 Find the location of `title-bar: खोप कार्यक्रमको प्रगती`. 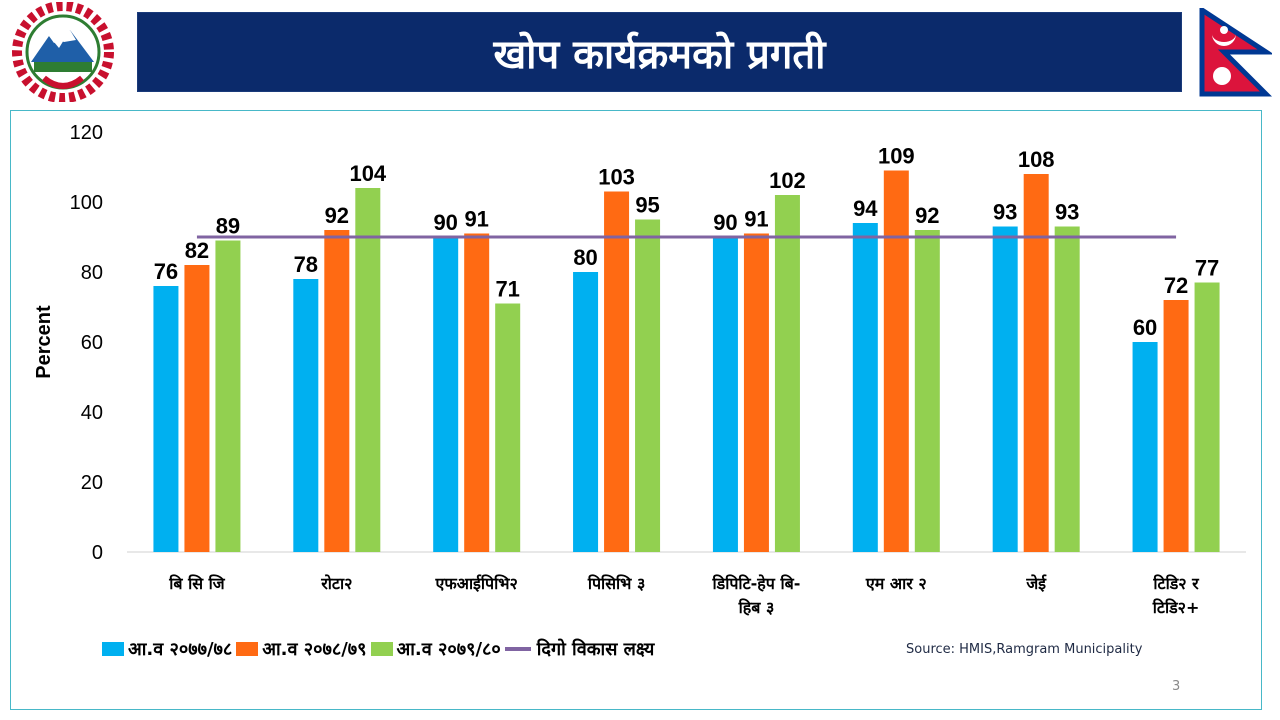

title-bar: खोप कार्यक्रमको प्रगती is located at coordinates (659, 52).